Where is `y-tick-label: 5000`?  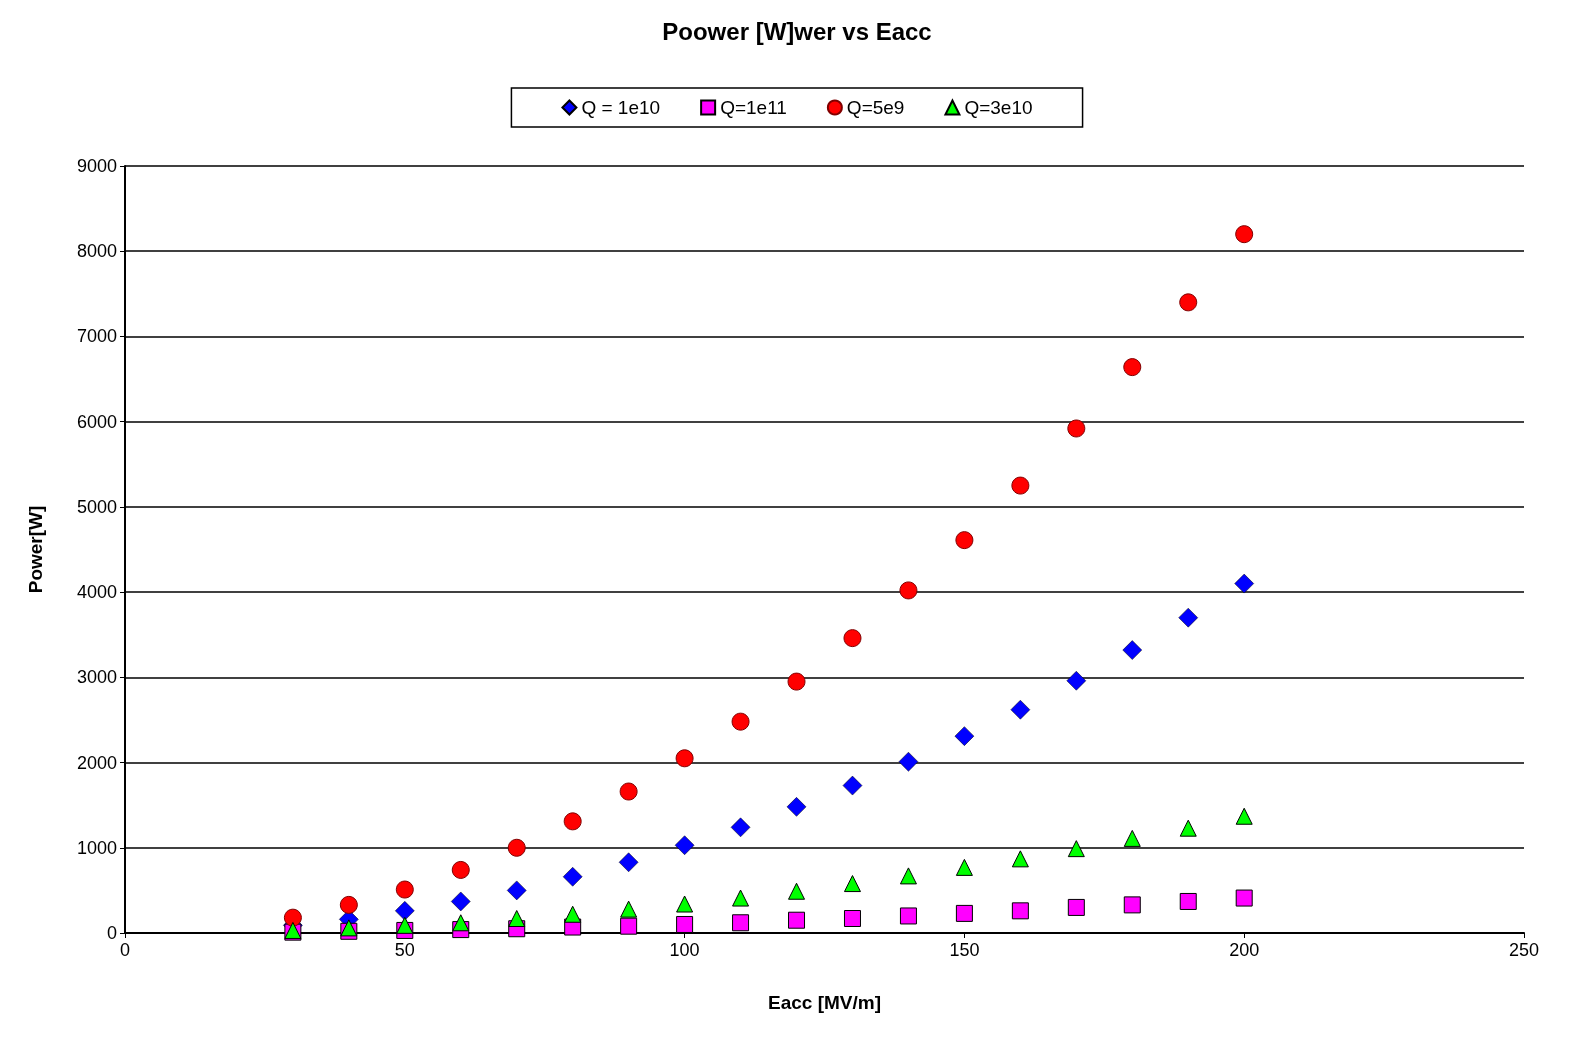 y-tick-label: 5000 is located at coordinates (96, 506).